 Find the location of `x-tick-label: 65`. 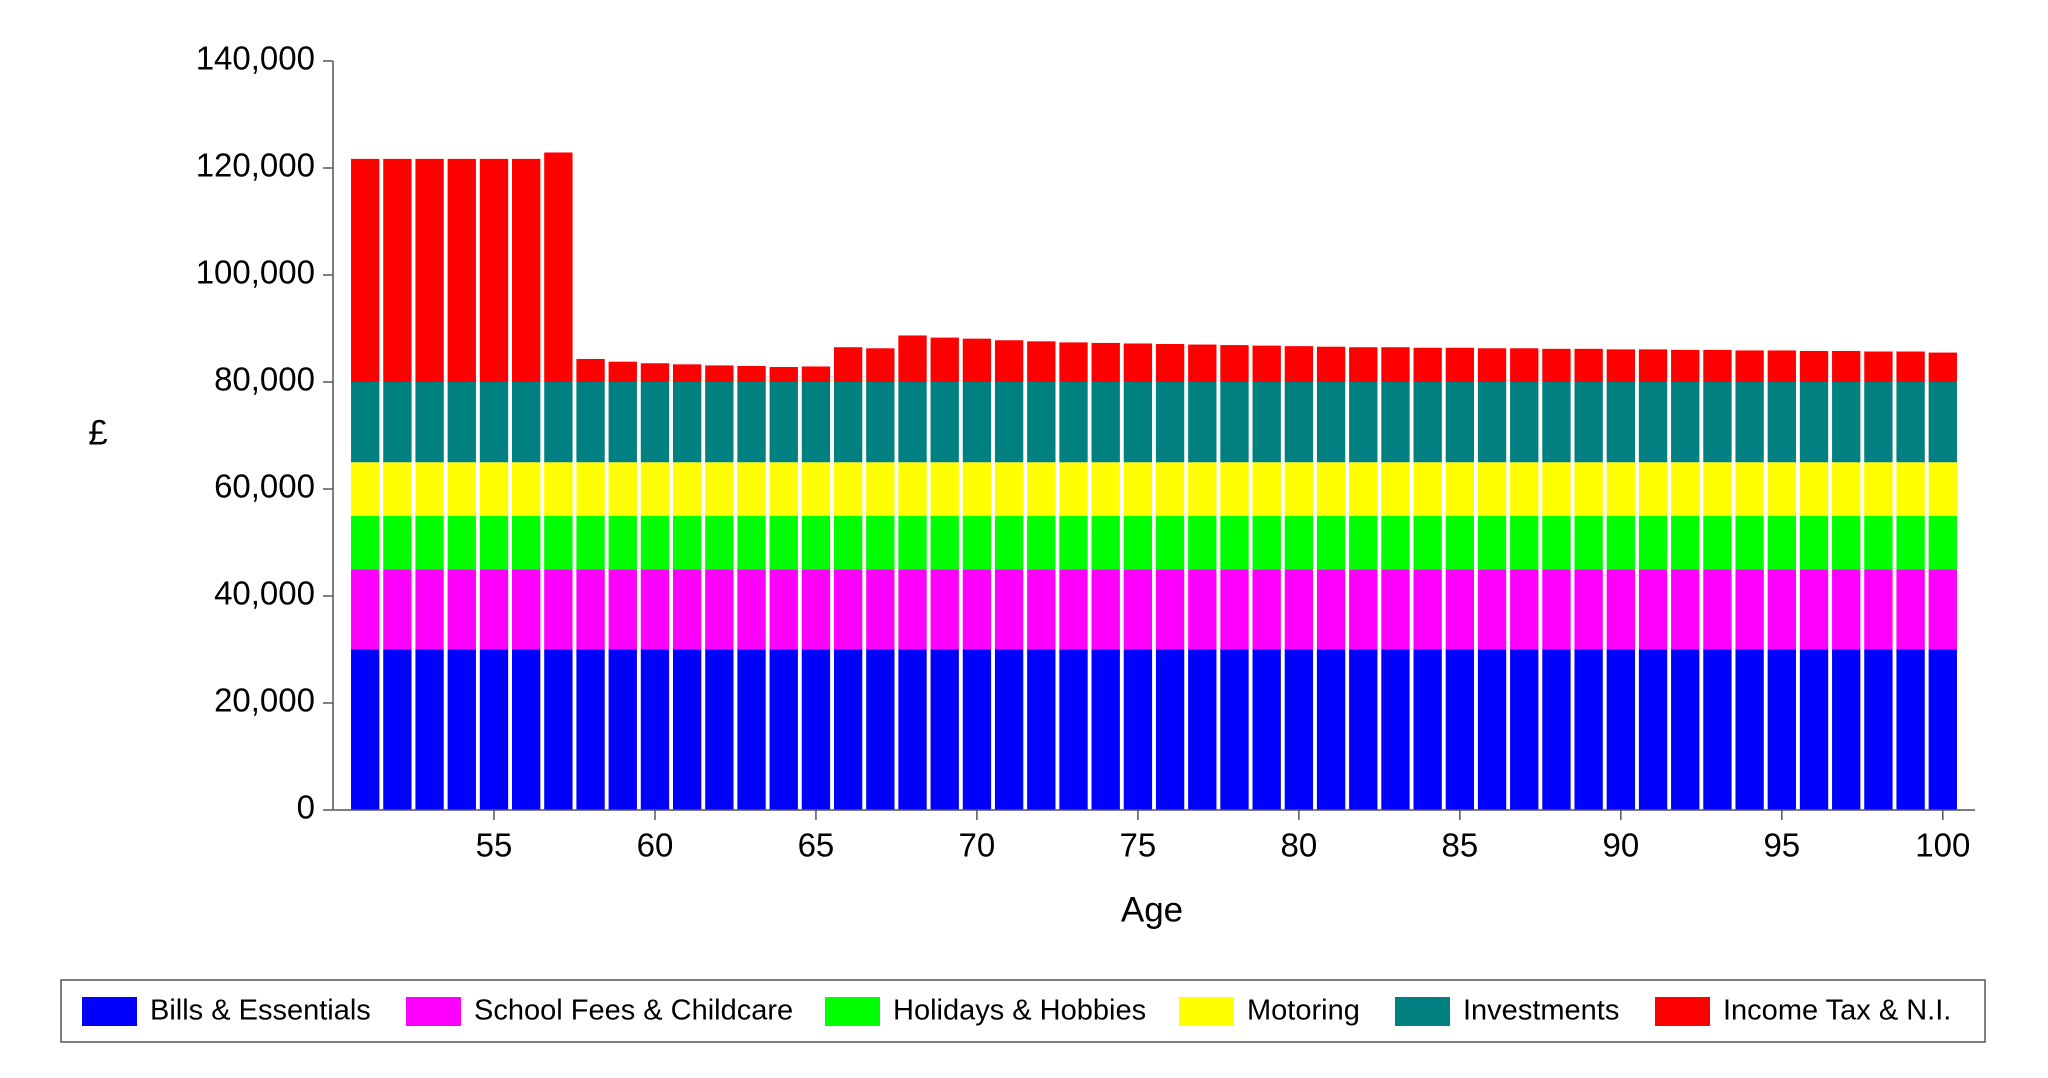

x-tick-label: 65 is located at coordinates (816, 845).